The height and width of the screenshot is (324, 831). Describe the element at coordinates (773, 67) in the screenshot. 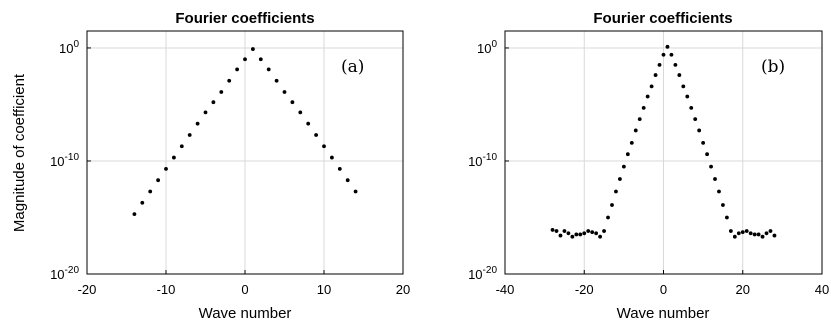

I see `panel-label: (b)` at that location.